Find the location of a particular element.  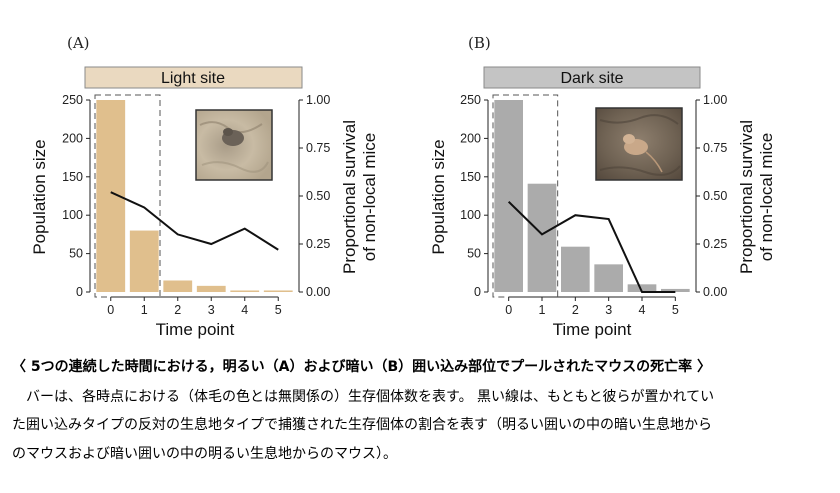

panel-label: (A) is located at coordinates (78, 43).